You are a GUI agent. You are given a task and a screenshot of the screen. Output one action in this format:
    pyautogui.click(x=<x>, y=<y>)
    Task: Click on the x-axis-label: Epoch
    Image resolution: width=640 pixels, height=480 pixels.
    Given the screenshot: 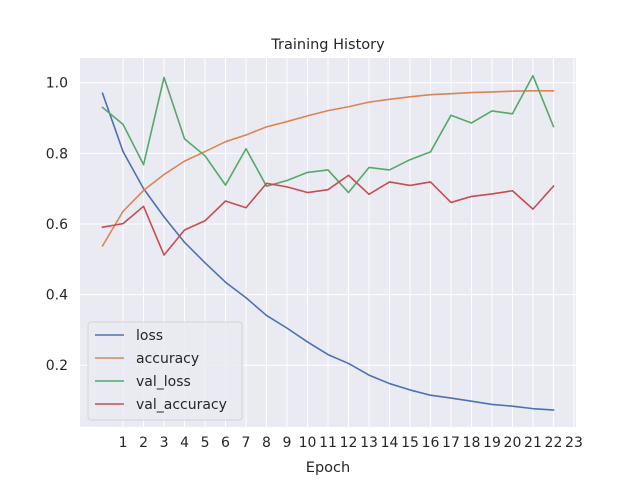 What is the action you would take?
    pyautogui.click(x=328, y=468)
    